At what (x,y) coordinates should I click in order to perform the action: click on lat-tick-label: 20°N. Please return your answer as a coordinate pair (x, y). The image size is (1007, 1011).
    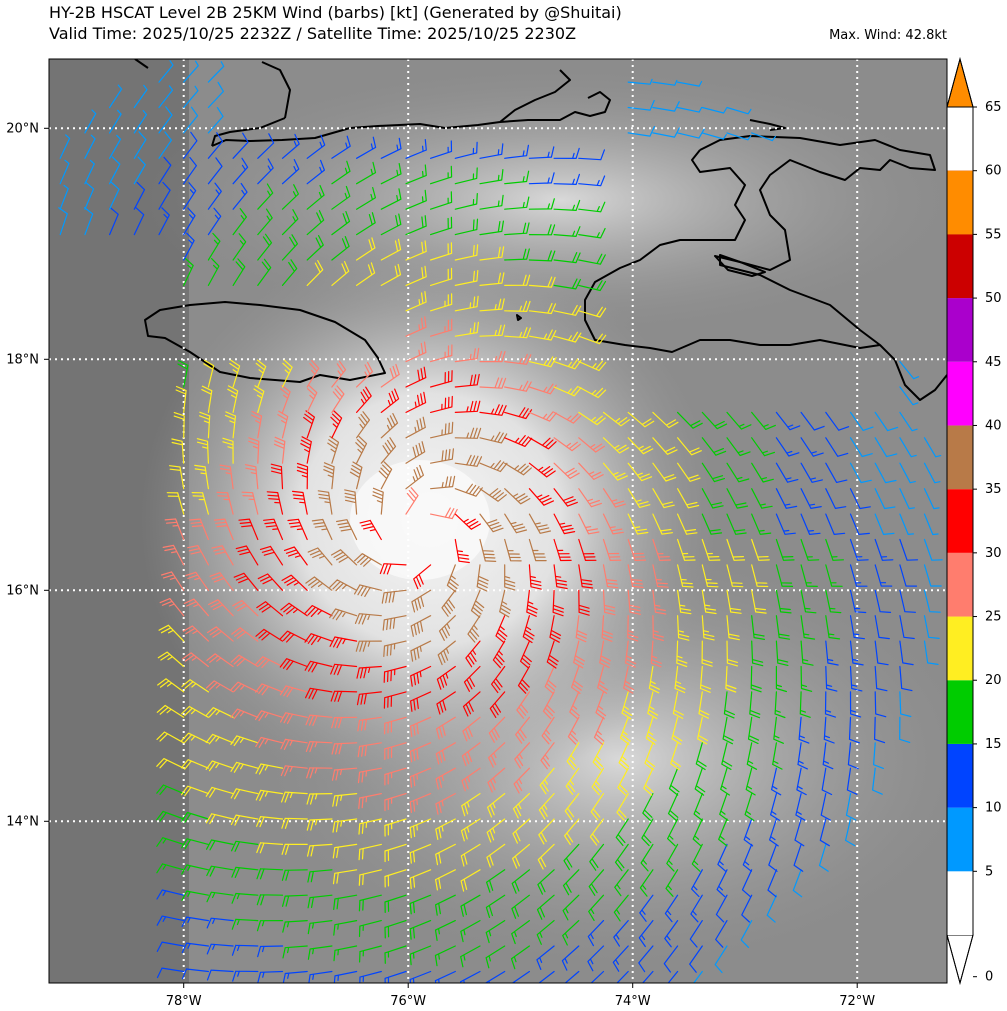
    Looking at the image, I should click on (22, 128).